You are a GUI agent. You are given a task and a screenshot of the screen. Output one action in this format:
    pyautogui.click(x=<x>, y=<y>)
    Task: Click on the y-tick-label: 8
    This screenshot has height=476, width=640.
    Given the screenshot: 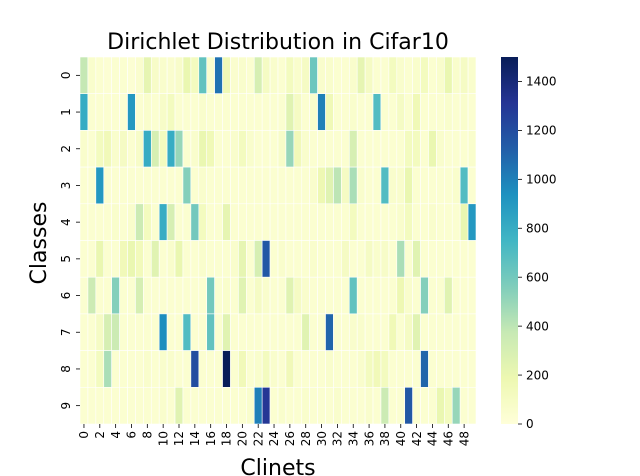 What is the action you would take?
    pyautogui.click(x=66, y=369)
    